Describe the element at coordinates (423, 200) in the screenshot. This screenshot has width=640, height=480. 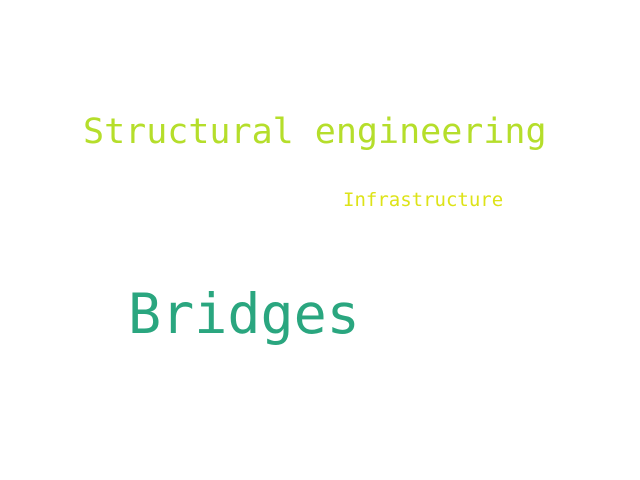
I see `word-infrastructure: Infrastructure` at that location.